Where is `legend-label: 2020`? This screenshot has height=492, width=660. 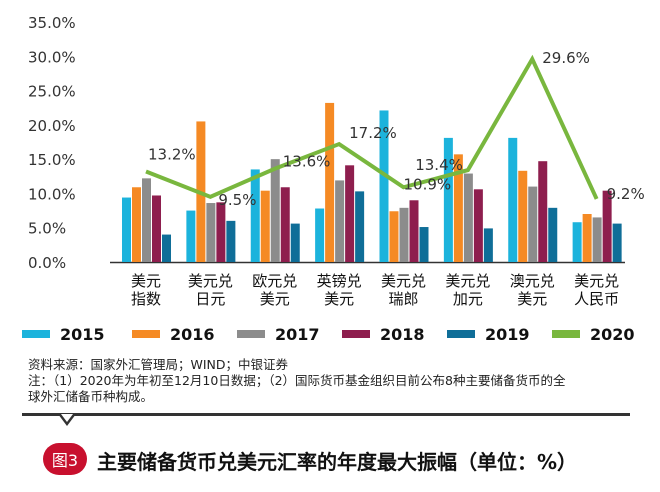
legend-label: 2020 is located at coordinates (612, 334).